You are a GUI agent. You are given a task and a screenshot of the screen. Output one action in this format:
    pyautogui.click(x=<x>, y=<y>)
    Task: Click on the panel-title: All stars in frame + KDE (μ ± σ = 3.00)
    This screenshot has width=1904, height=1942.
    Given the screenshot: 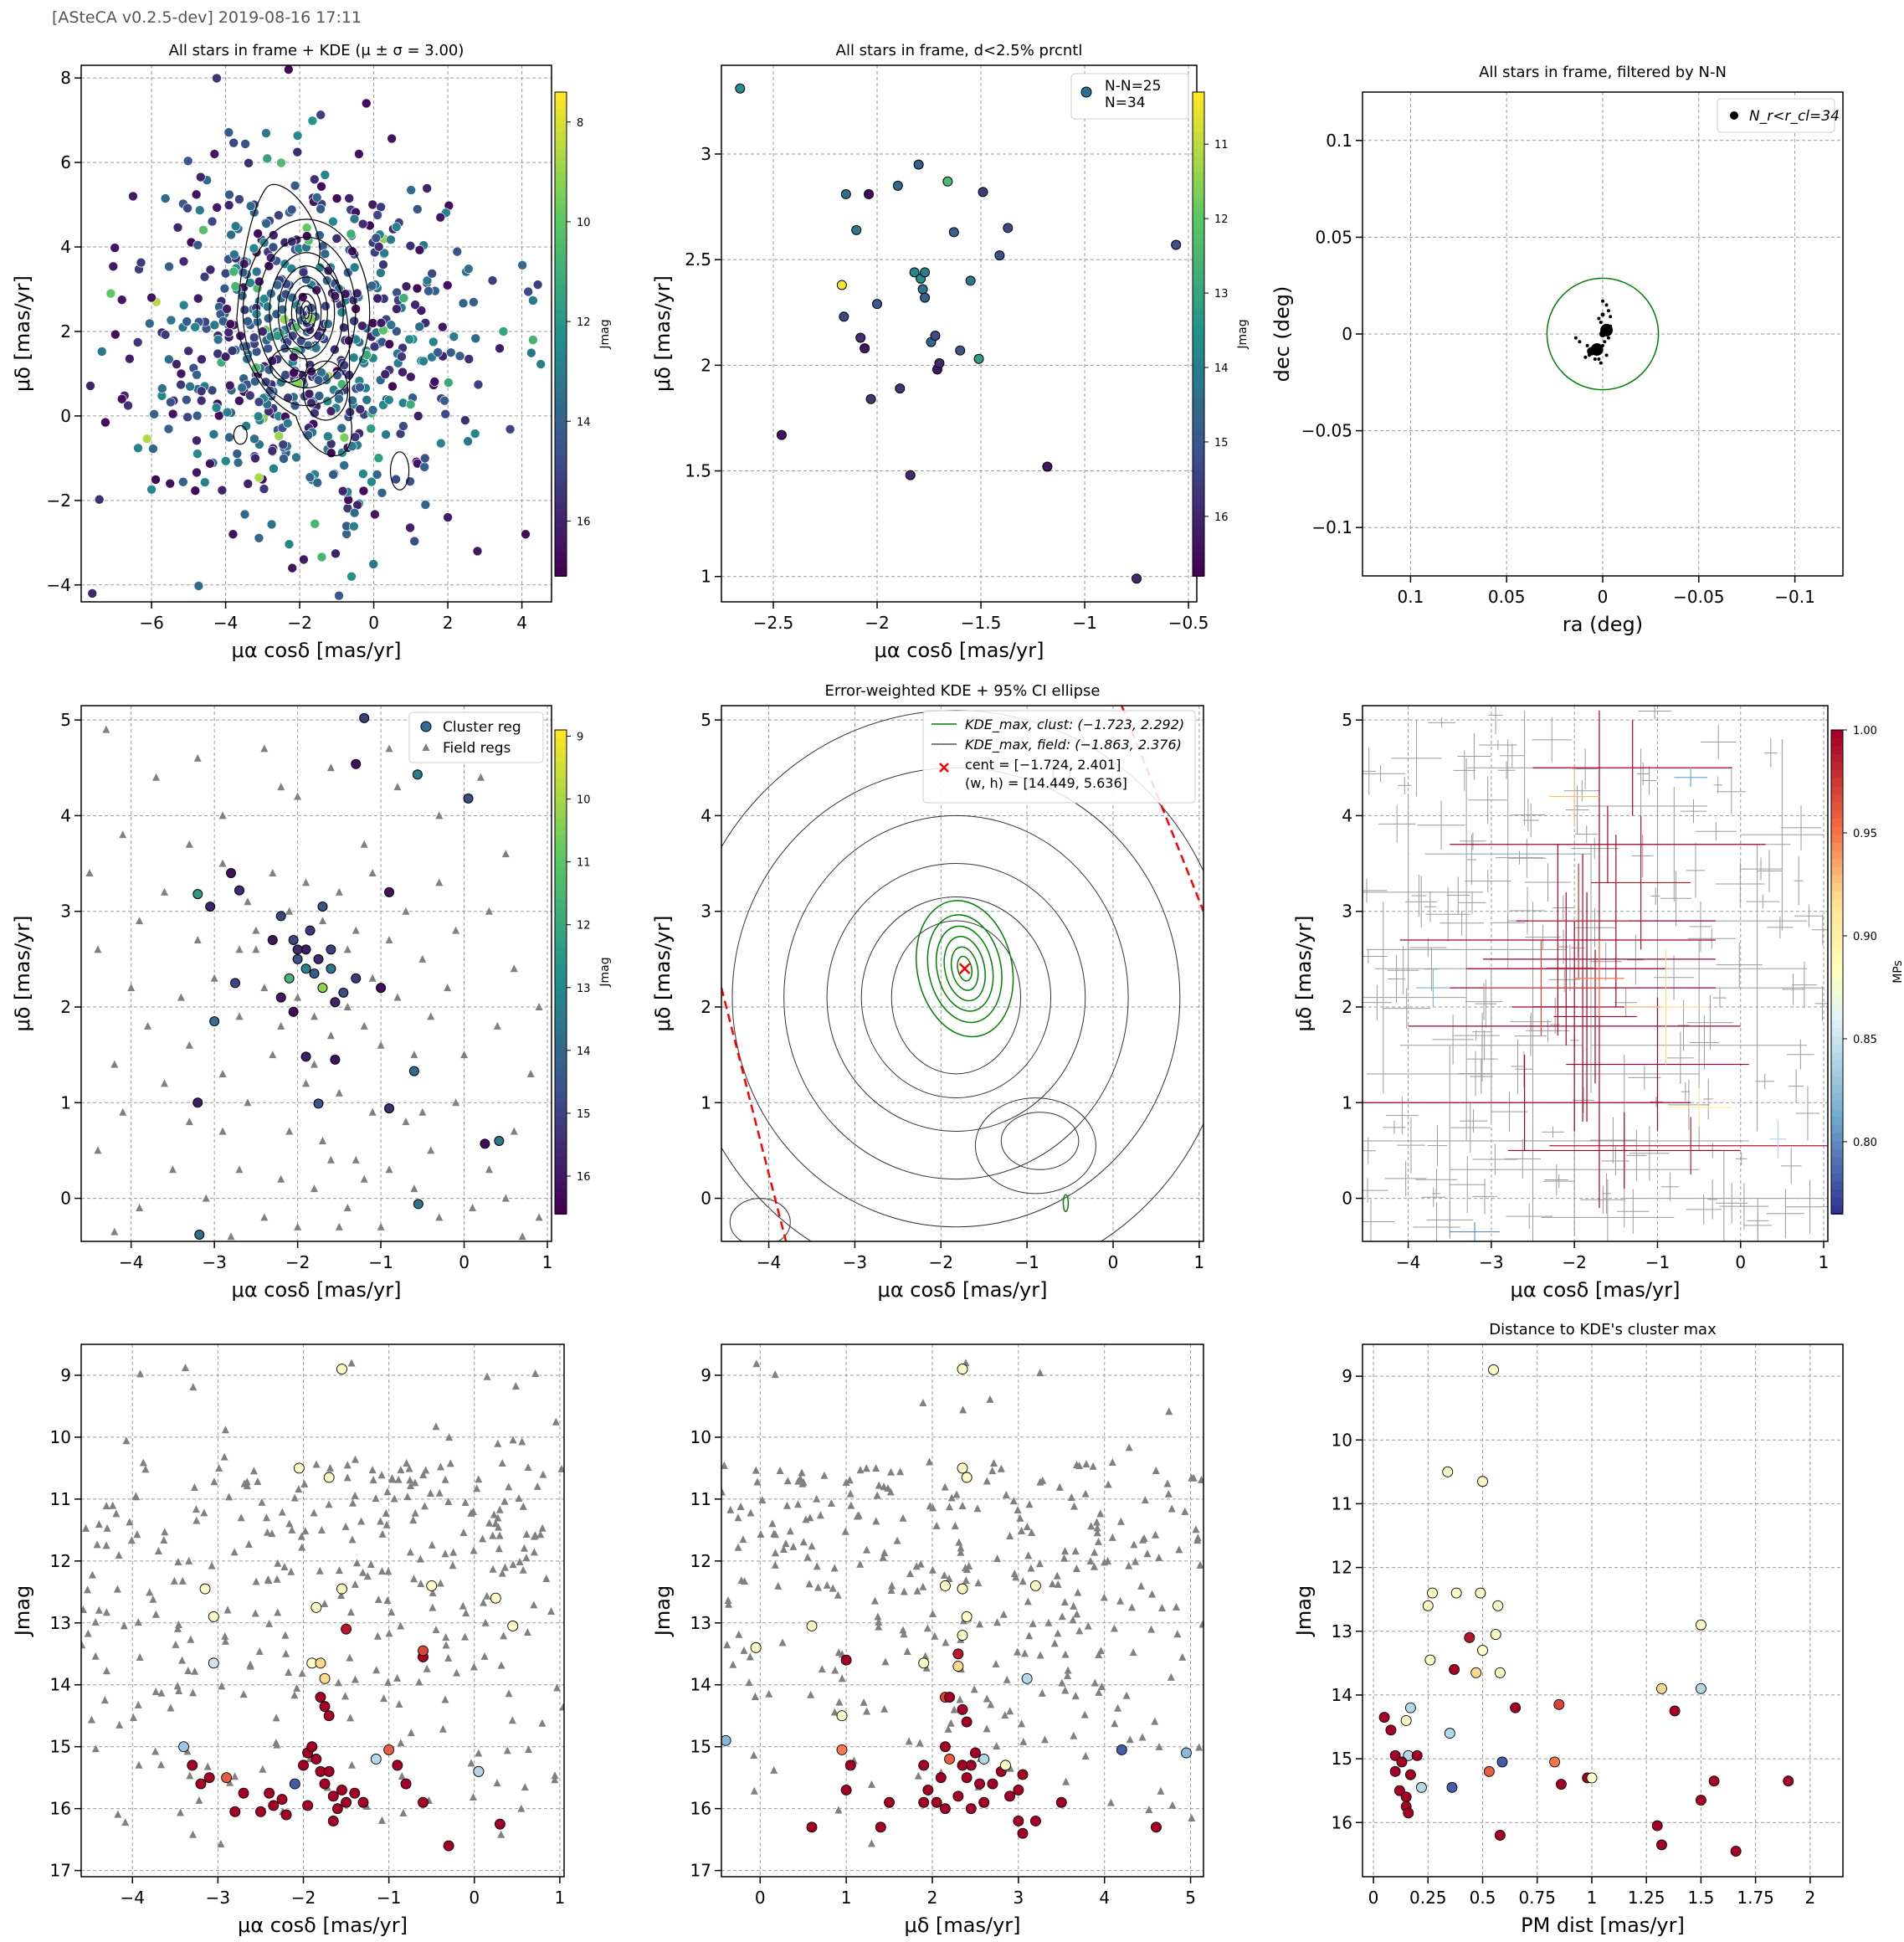 What is the action you would take?
    pyautogui.click(x=316, y=51)
    